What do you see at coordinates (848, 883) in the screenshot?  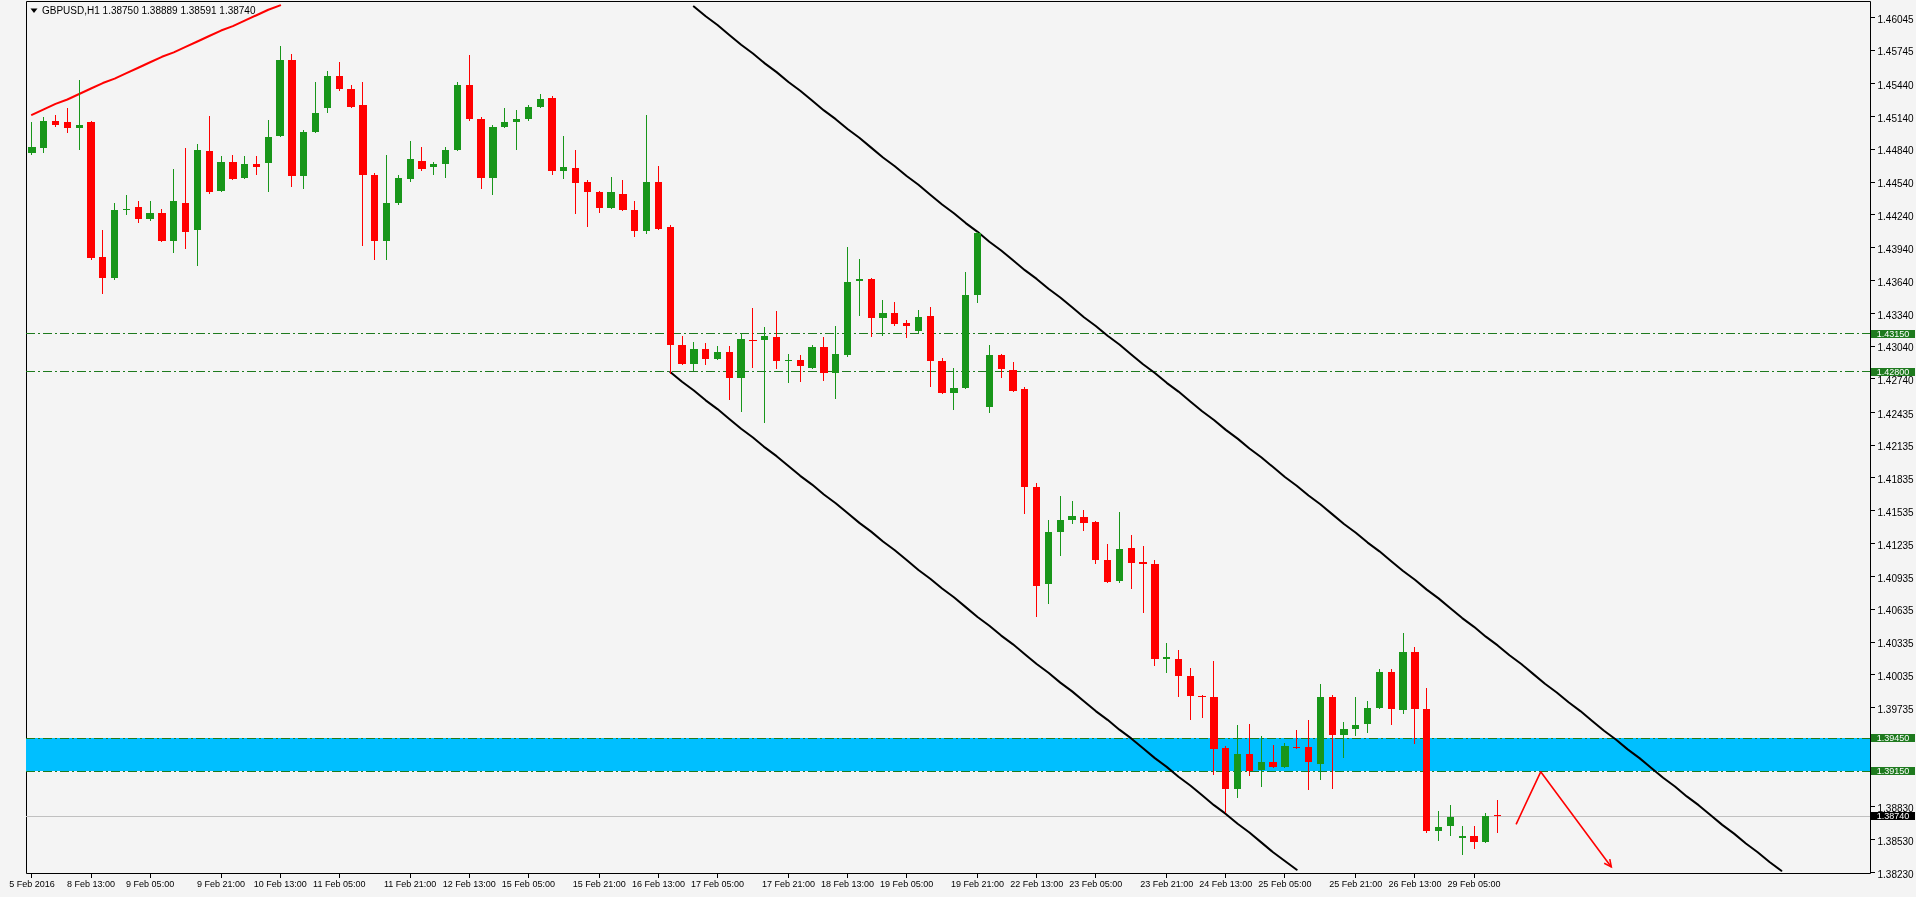 I see `x-tick-label: 18 Feb 13:00` at bounding box center [848, 883].